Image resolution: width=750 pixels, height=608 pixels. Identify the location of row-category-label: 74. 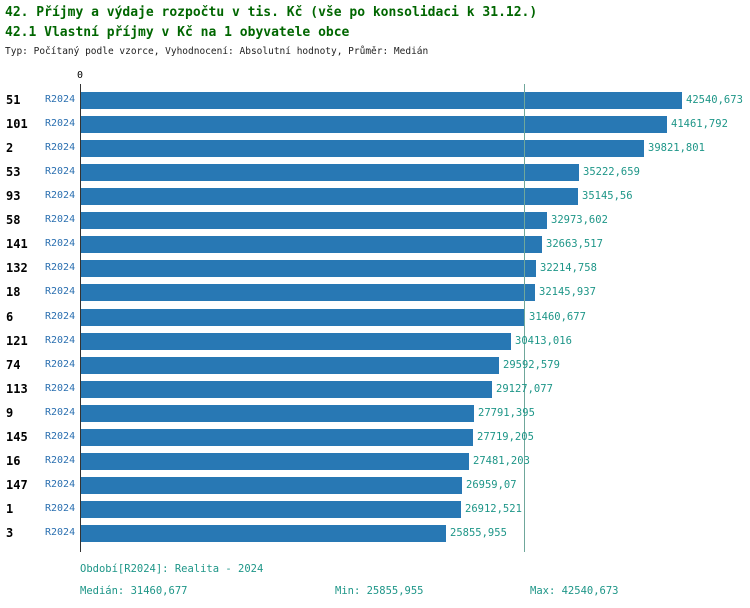
(13, 365).